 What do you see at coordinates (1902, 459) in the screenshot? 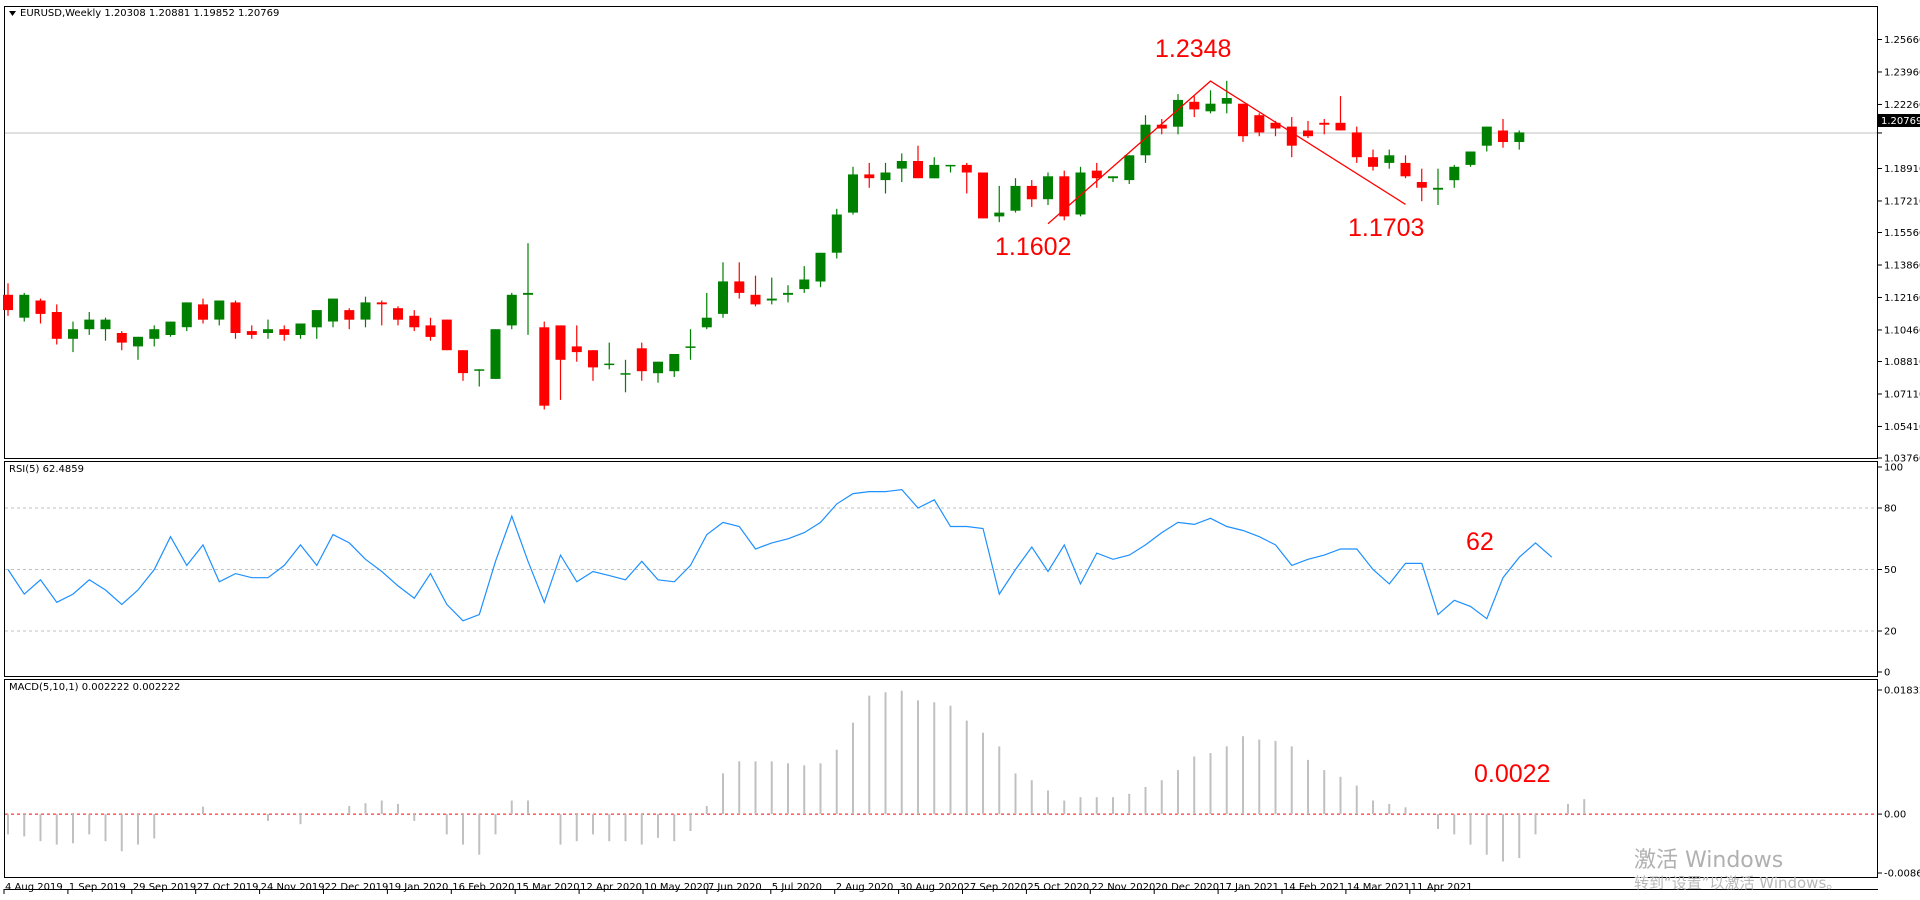
I see `price-tick-label: 1.03760` at bounding box center [1902, 459].